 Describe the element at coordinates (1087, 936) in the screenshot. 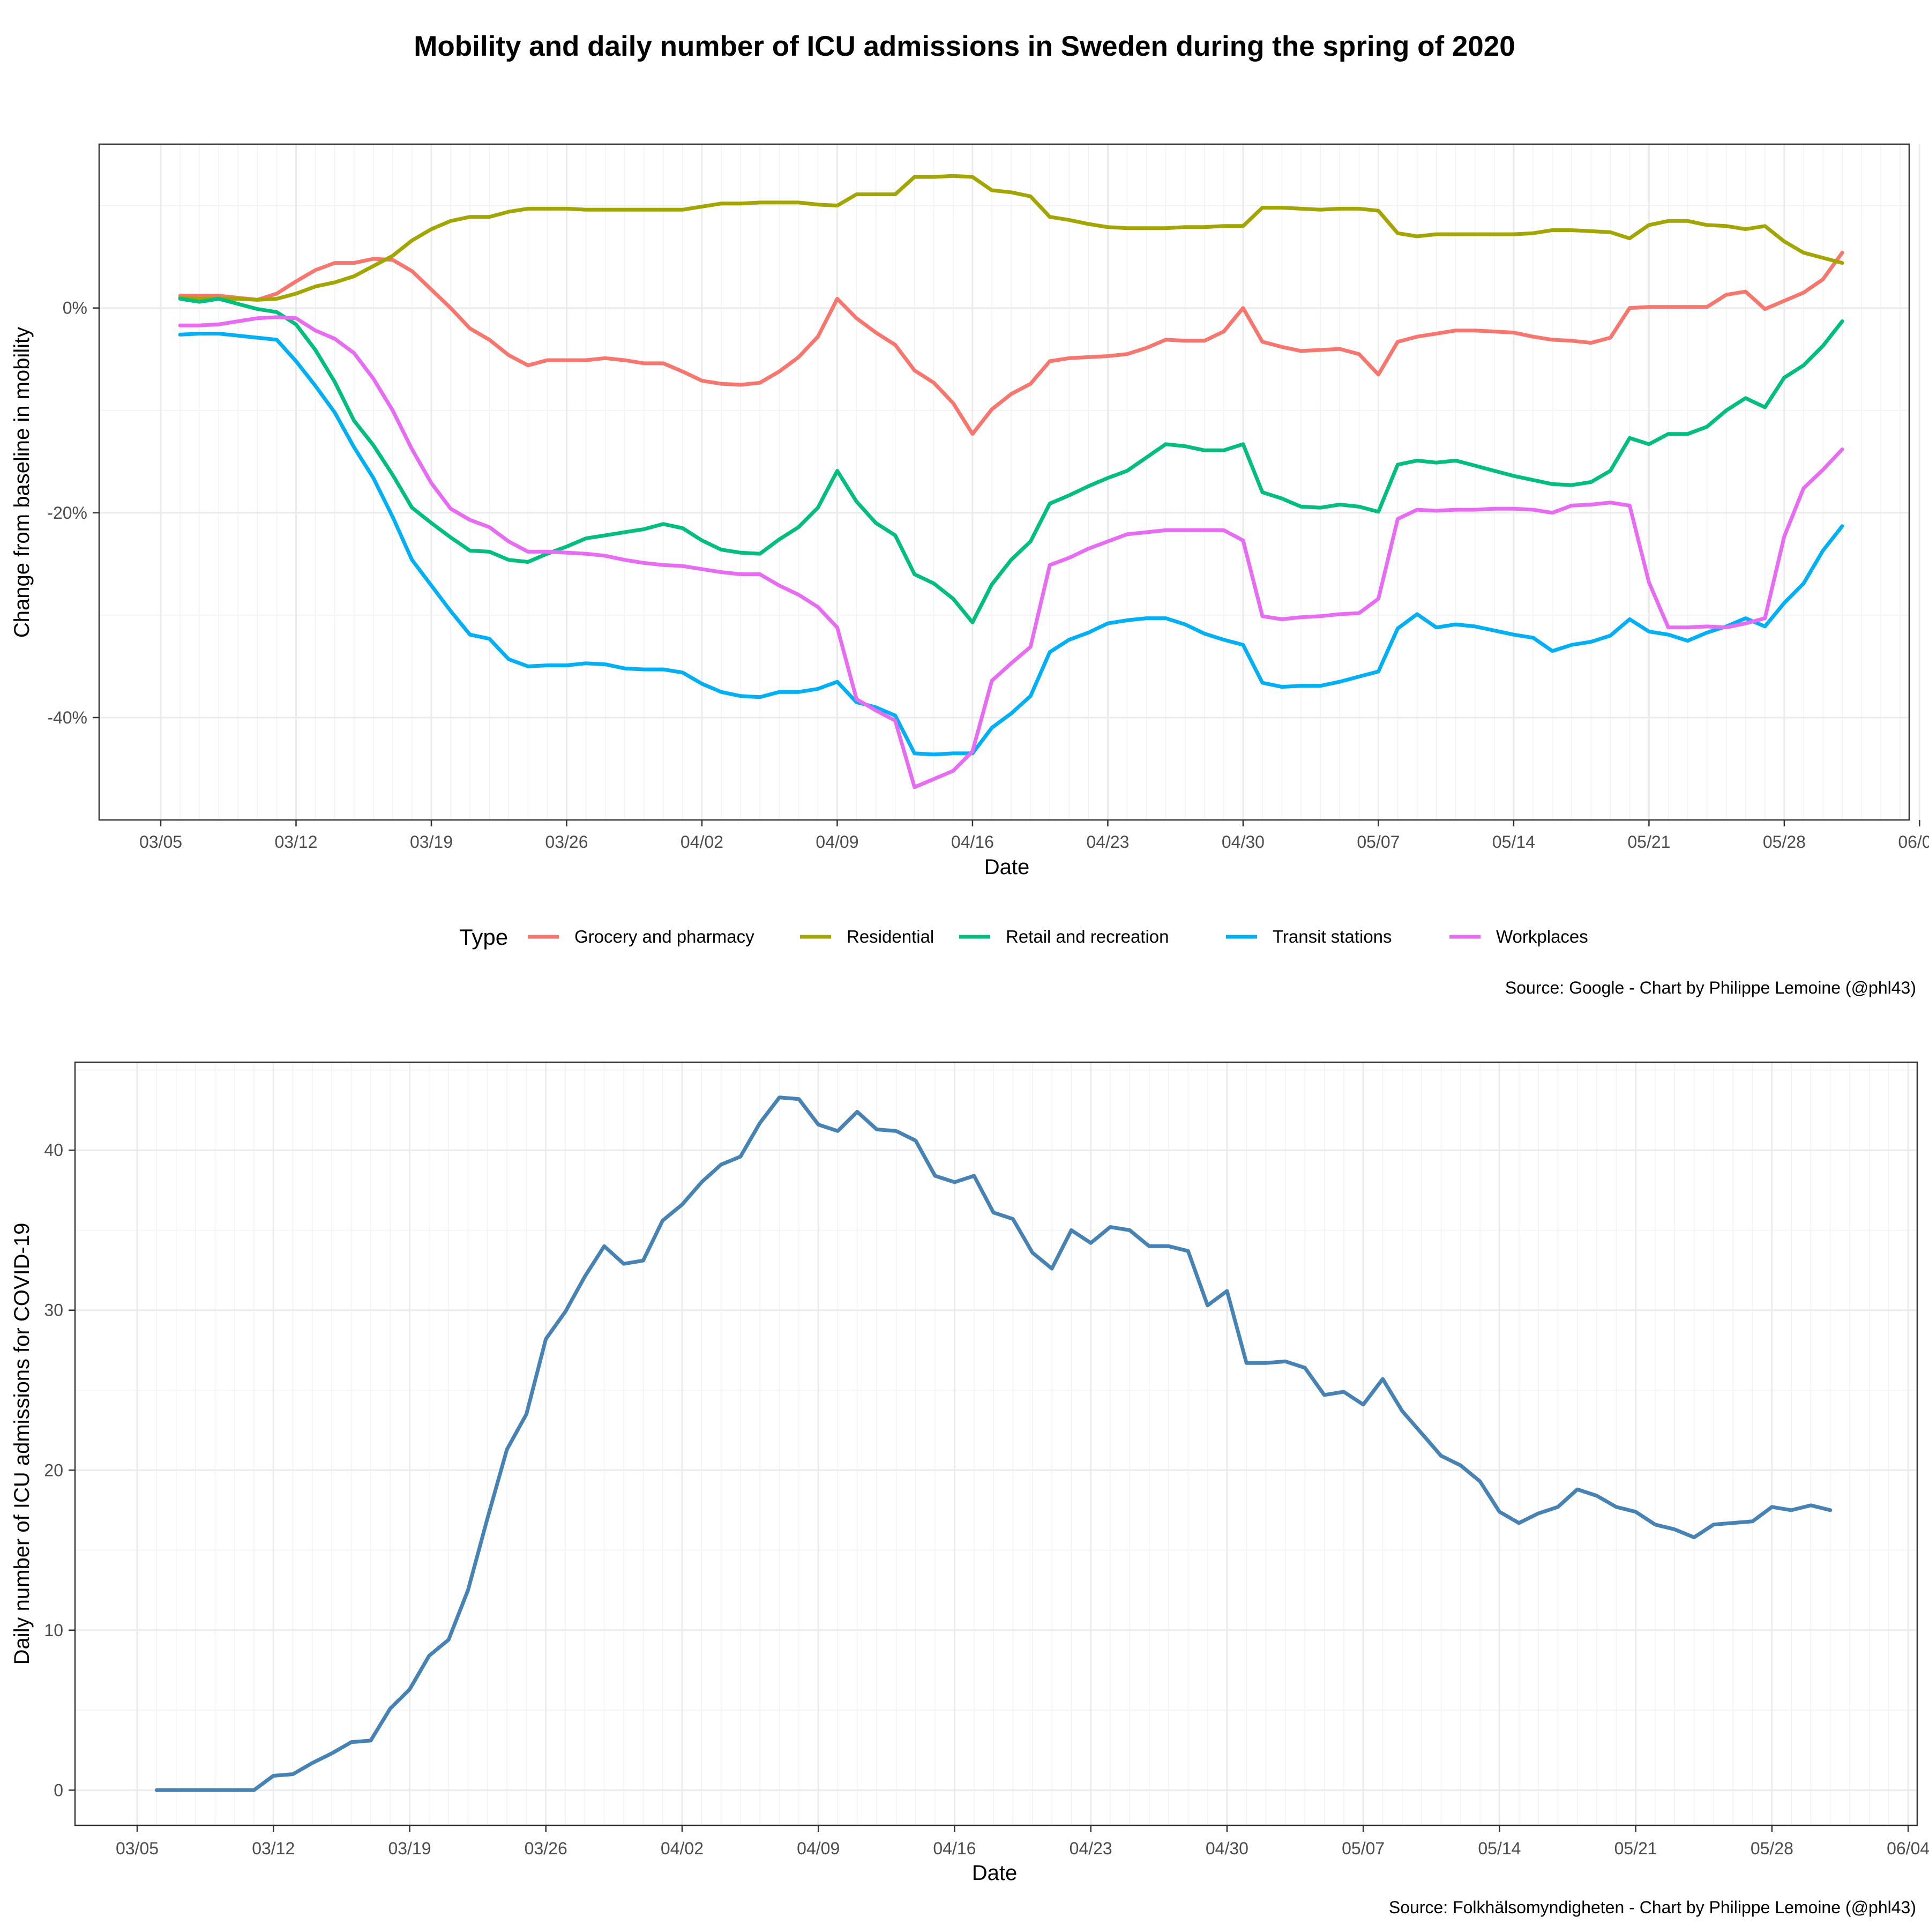

I see `legend-label-retail-and-recreation: Retail and recreation` at that location.